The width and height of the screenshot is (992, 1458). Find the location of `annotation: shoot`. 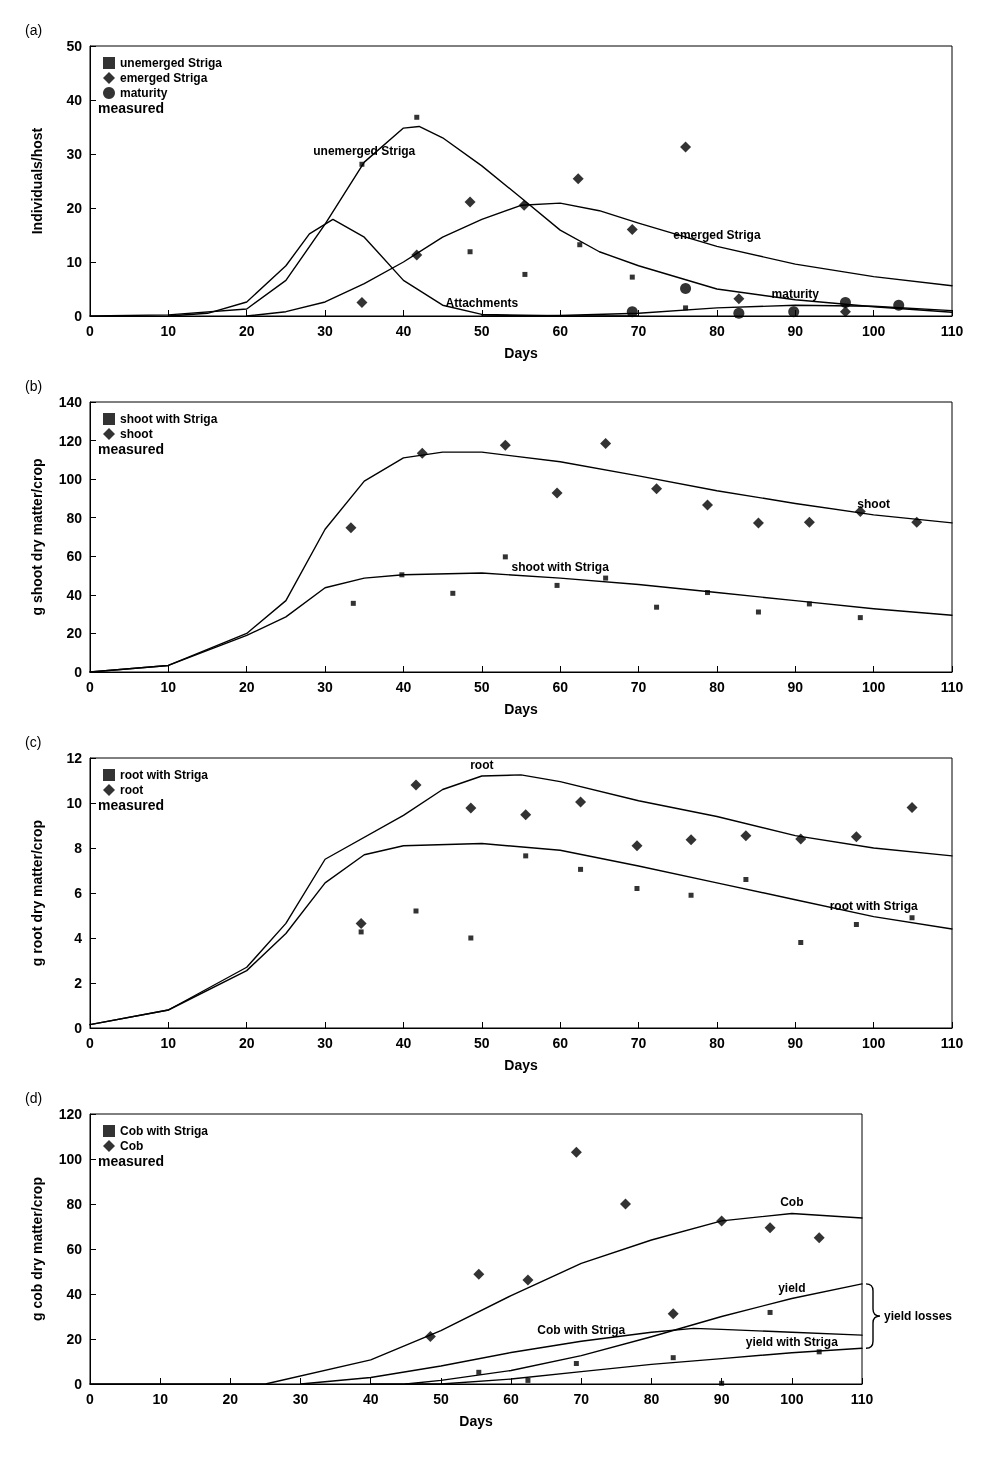

annotation: shoot is located at coordinates (873, 503).